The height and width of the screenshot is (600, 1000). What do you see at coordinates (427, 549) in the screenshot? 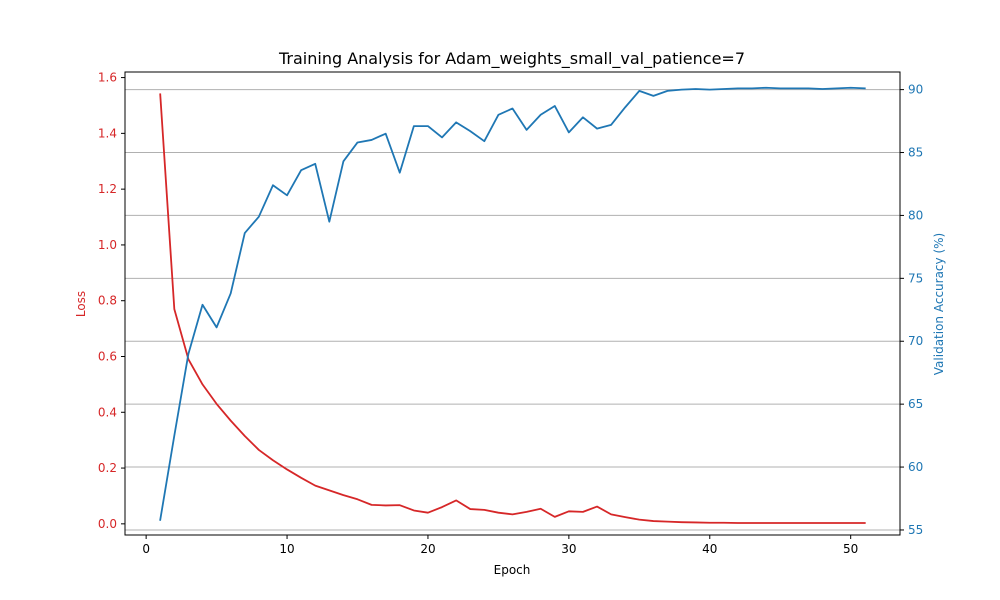
I see `x-tick-label: 20` at bounding box center [427, 549].